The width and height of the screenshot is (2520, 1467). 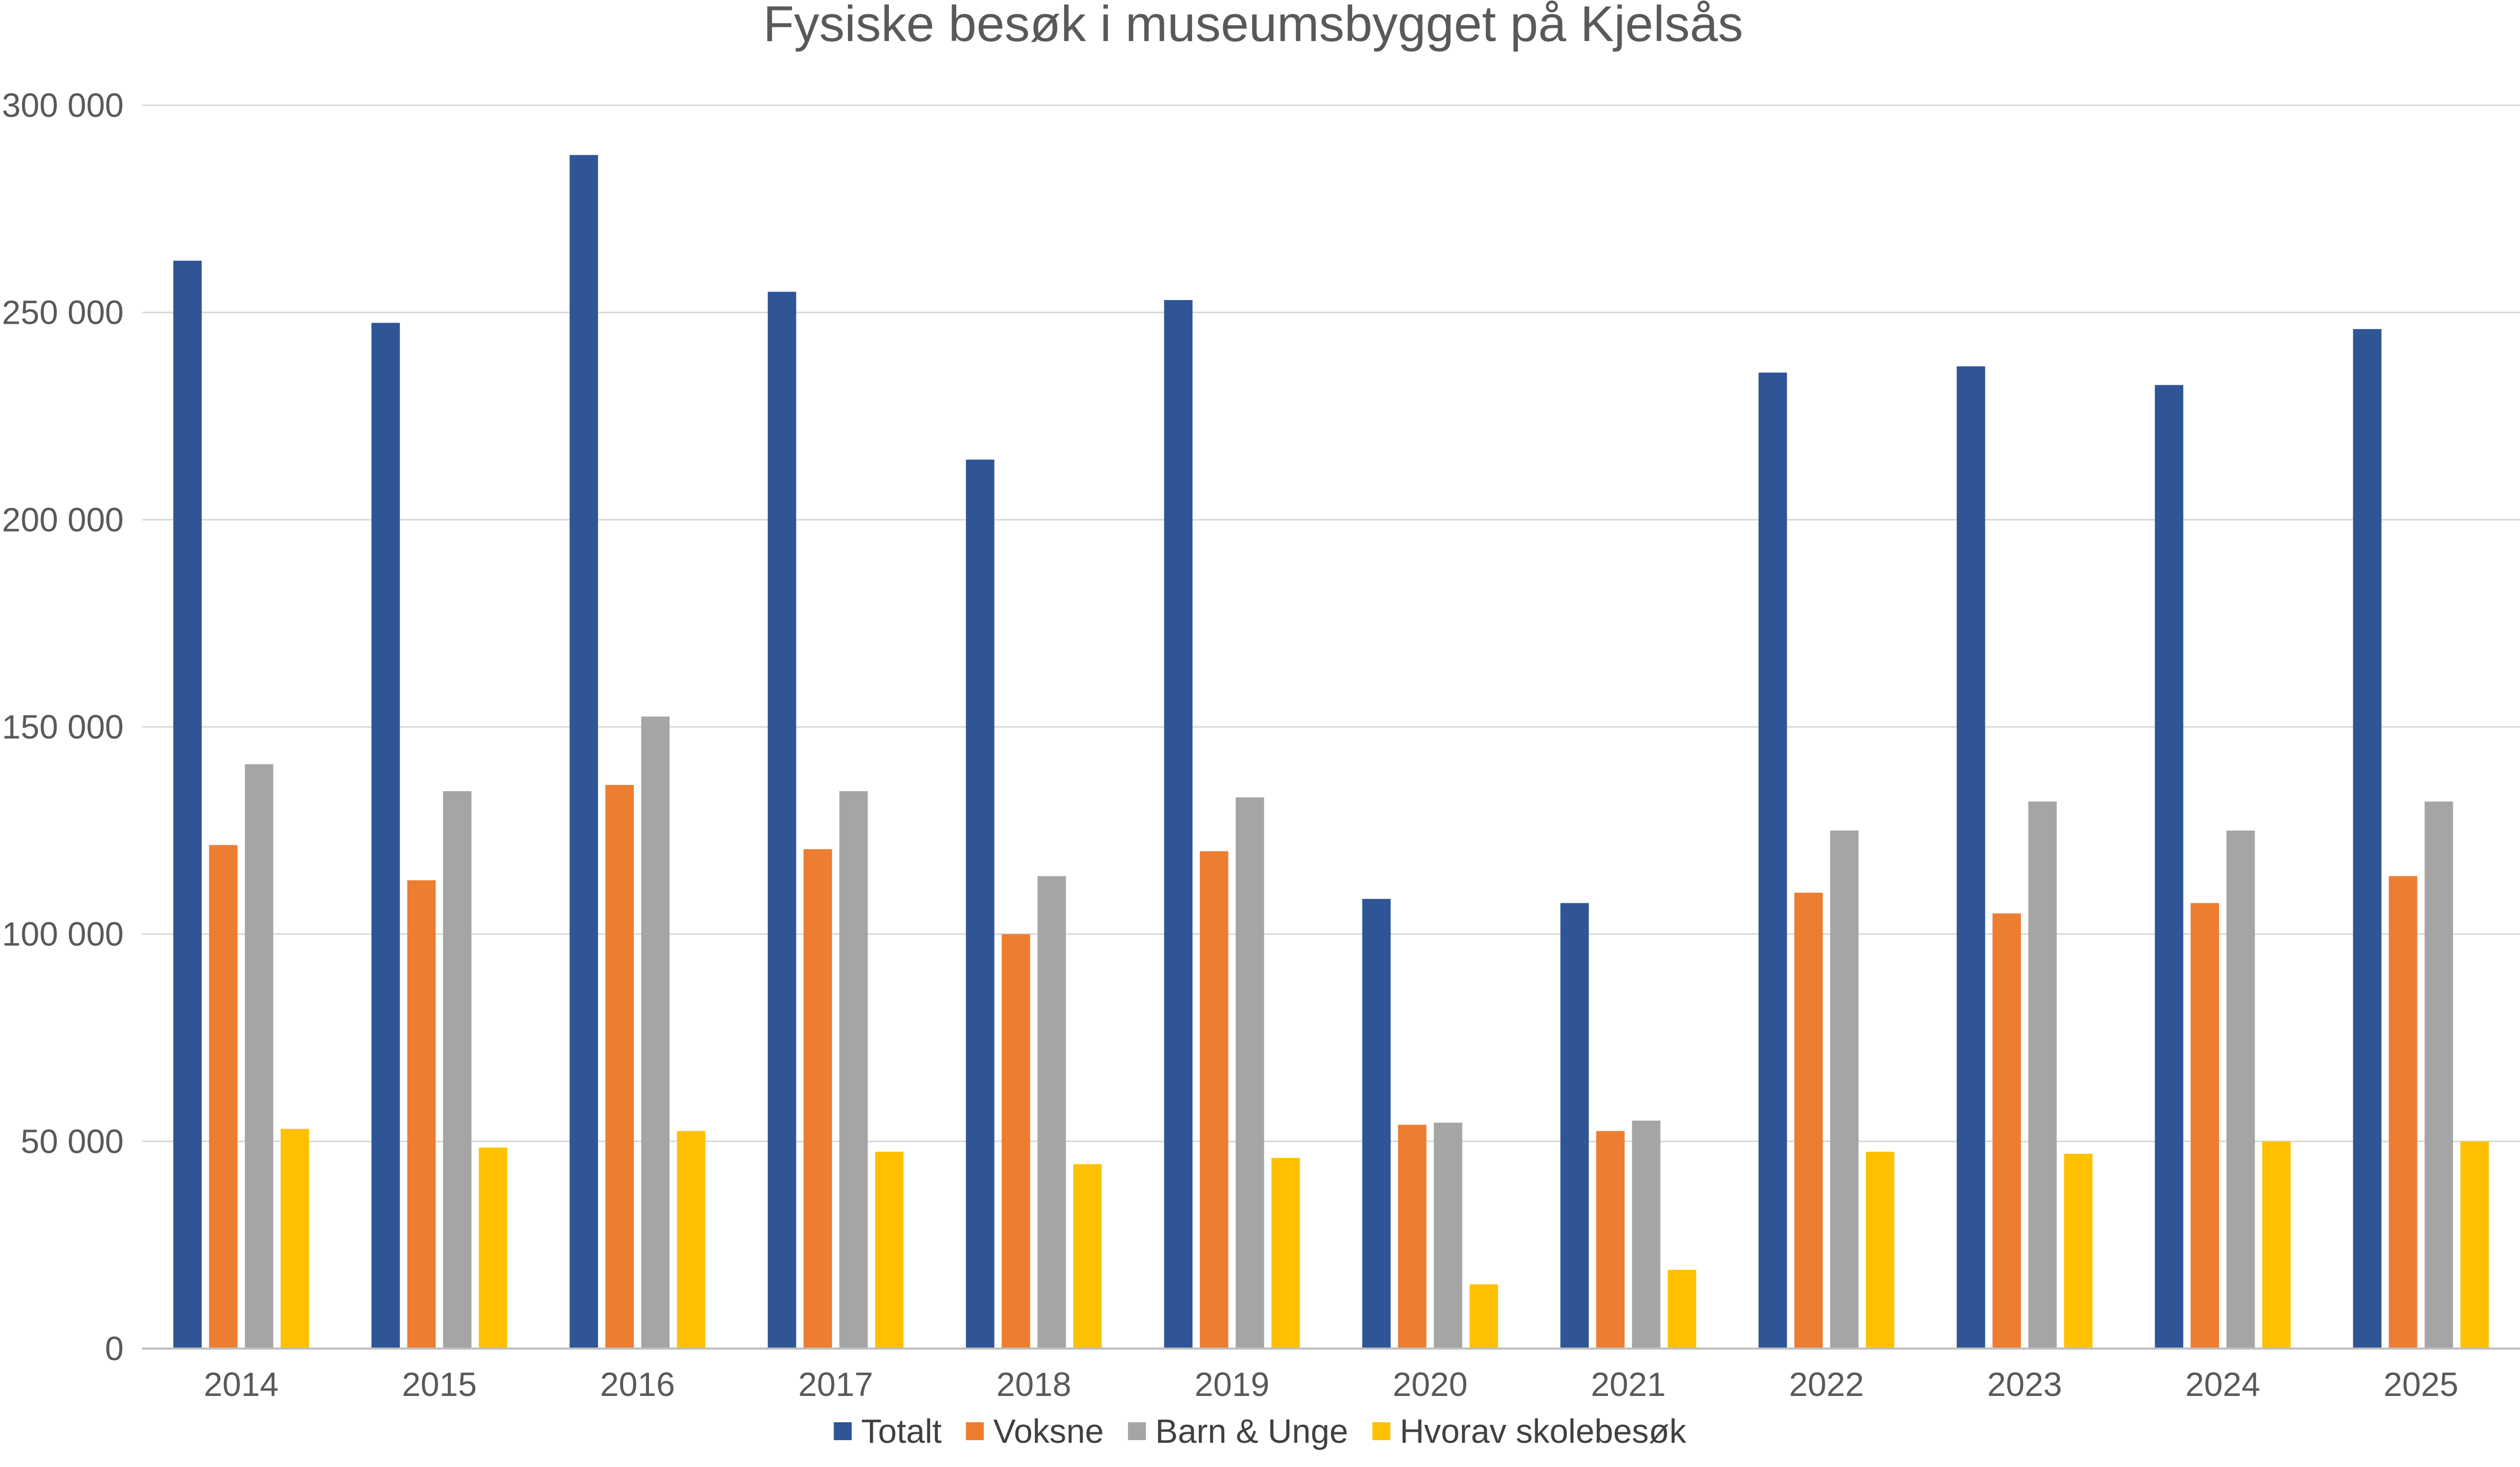 I want to click on y-tick-label: 150 000, so click(x=63, y=727).